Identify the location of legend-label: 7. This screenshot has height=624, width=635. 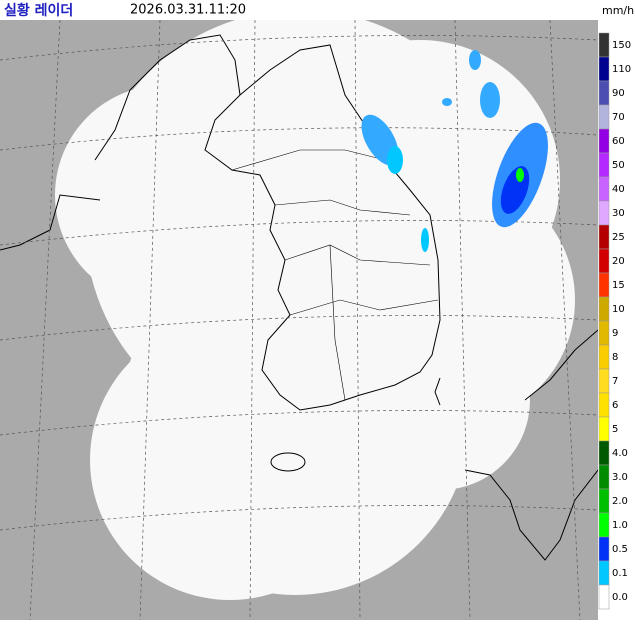
(615, 381).